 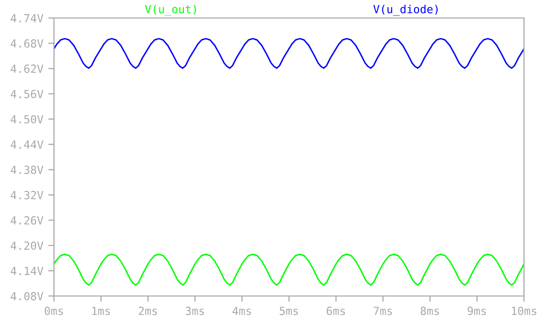 What do you see at coordinates (429, 311) in the screenshot?
I see `x-tick-label: 8ms` at bounding box center [429, 311].